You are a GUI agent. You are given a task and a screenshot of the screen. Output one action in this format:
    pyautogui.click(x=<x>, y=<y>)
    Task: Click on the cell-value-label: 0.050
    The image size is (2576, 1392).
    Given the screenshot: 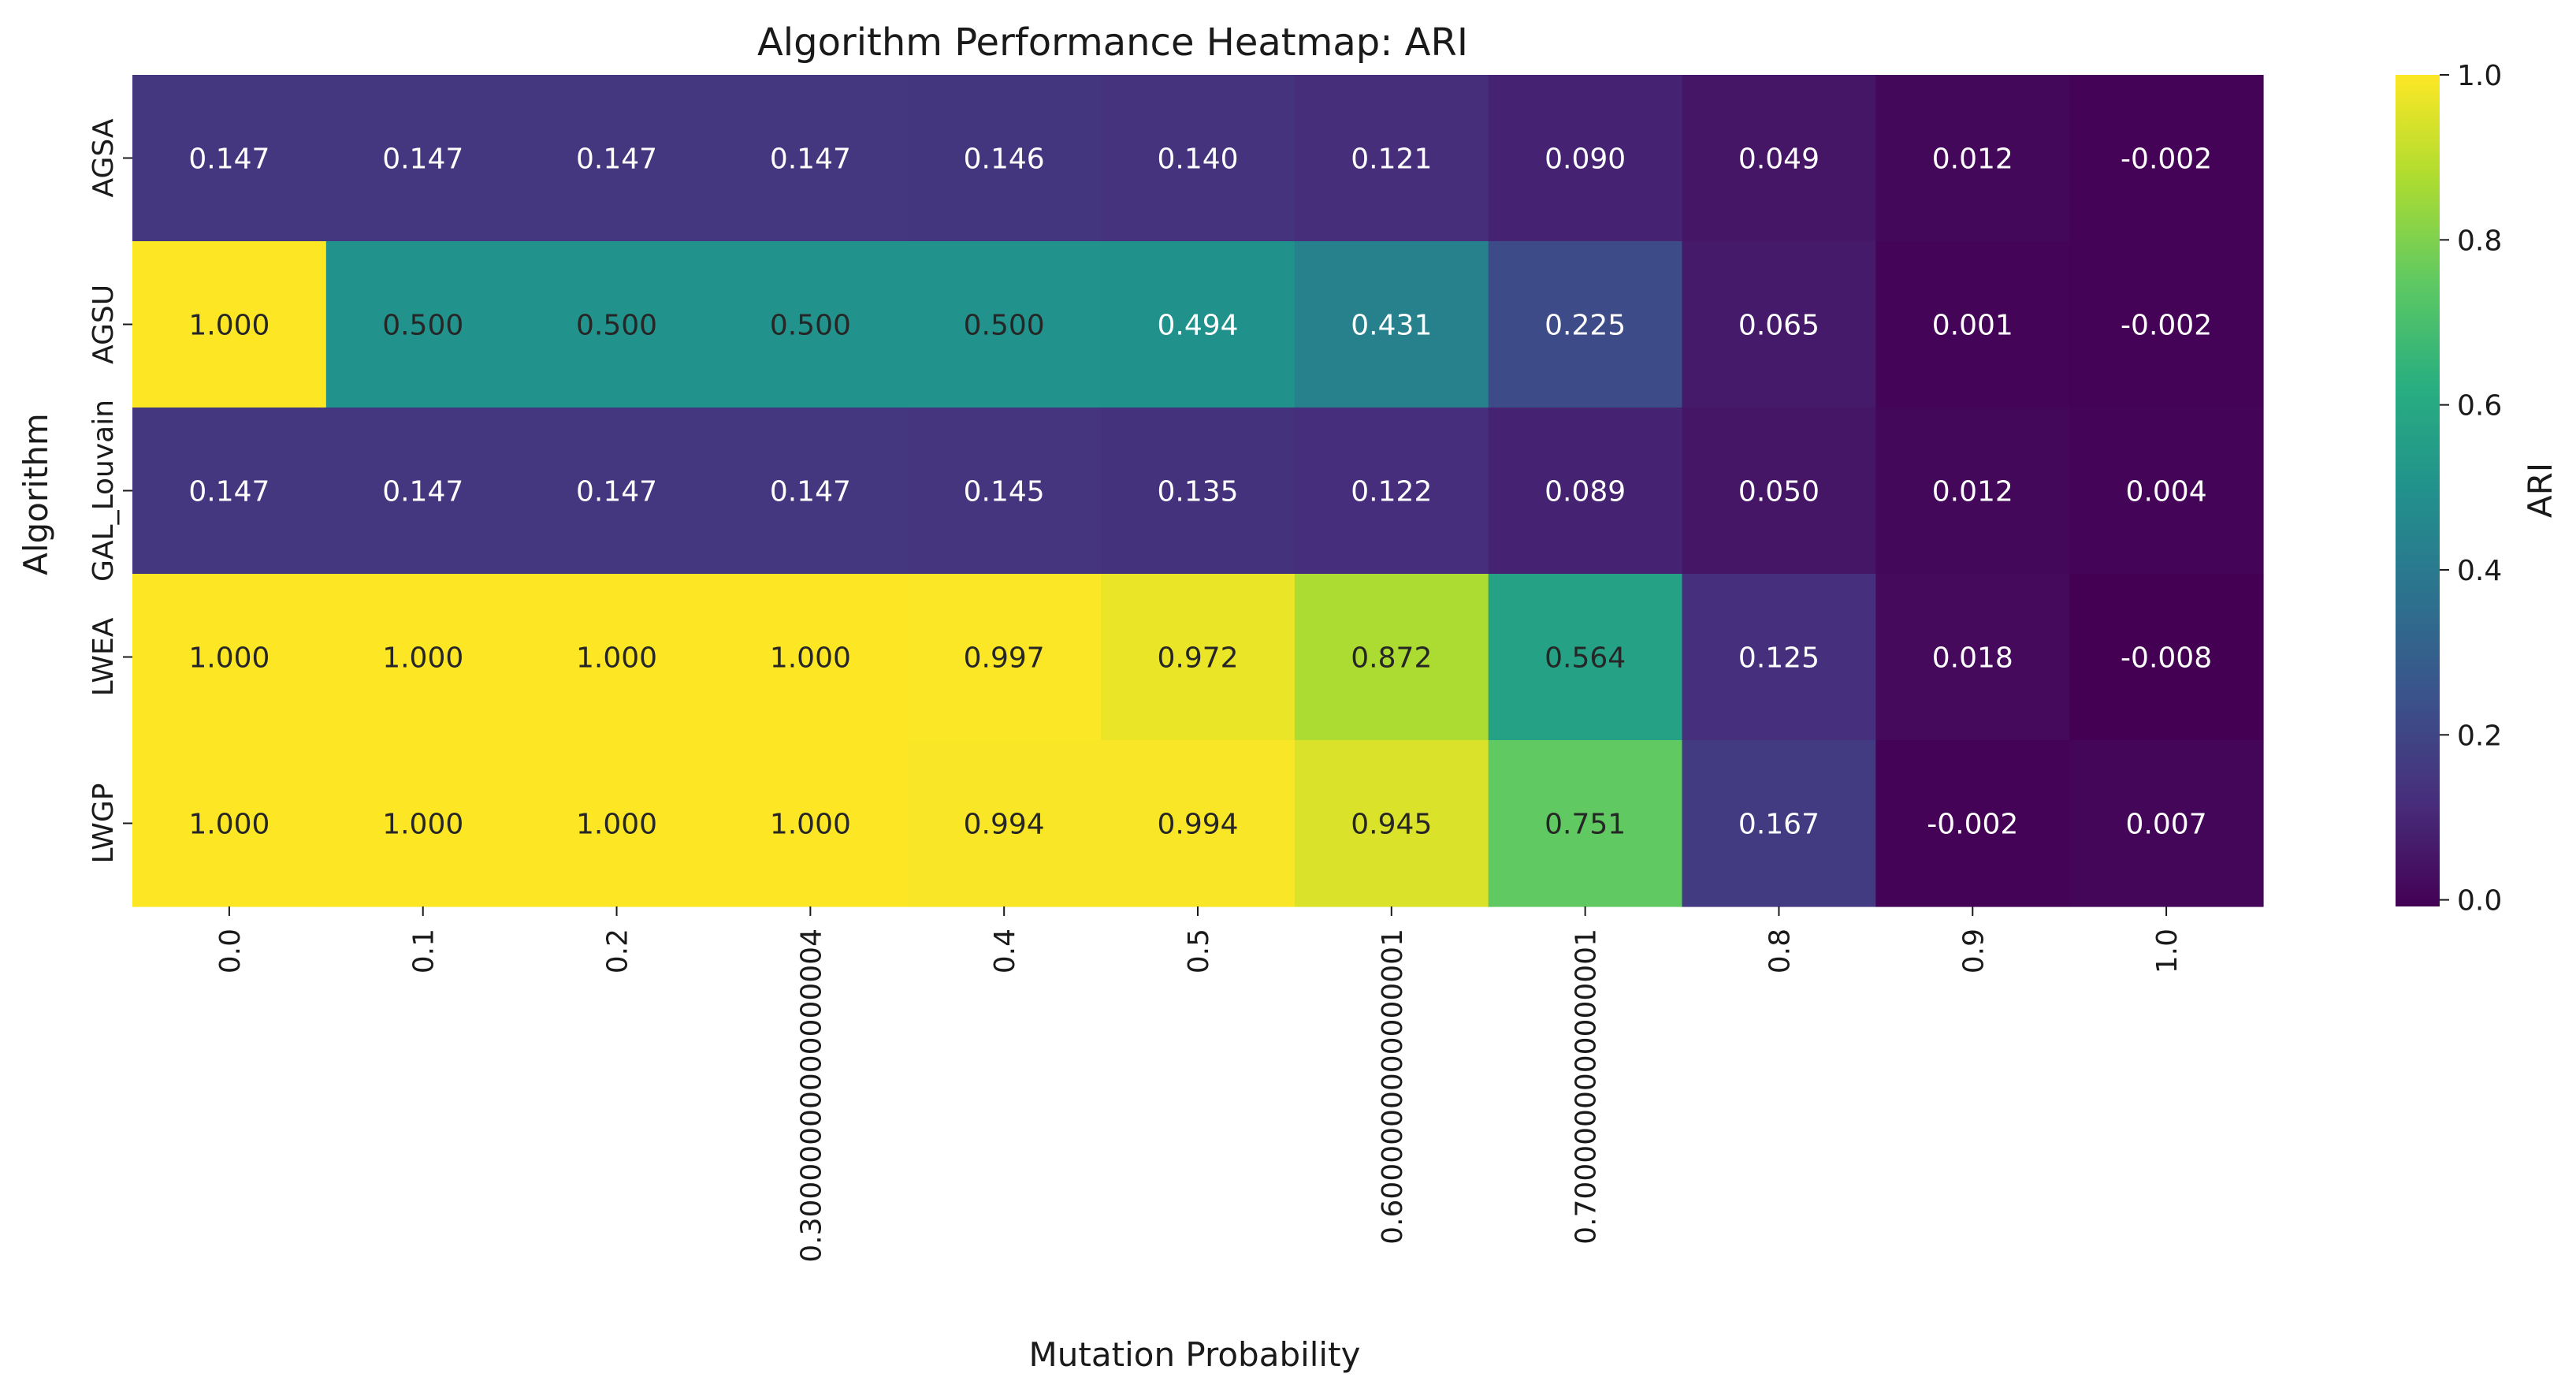 What is the action you would take?
    pyautogui.click(x=1779, y=492)
    